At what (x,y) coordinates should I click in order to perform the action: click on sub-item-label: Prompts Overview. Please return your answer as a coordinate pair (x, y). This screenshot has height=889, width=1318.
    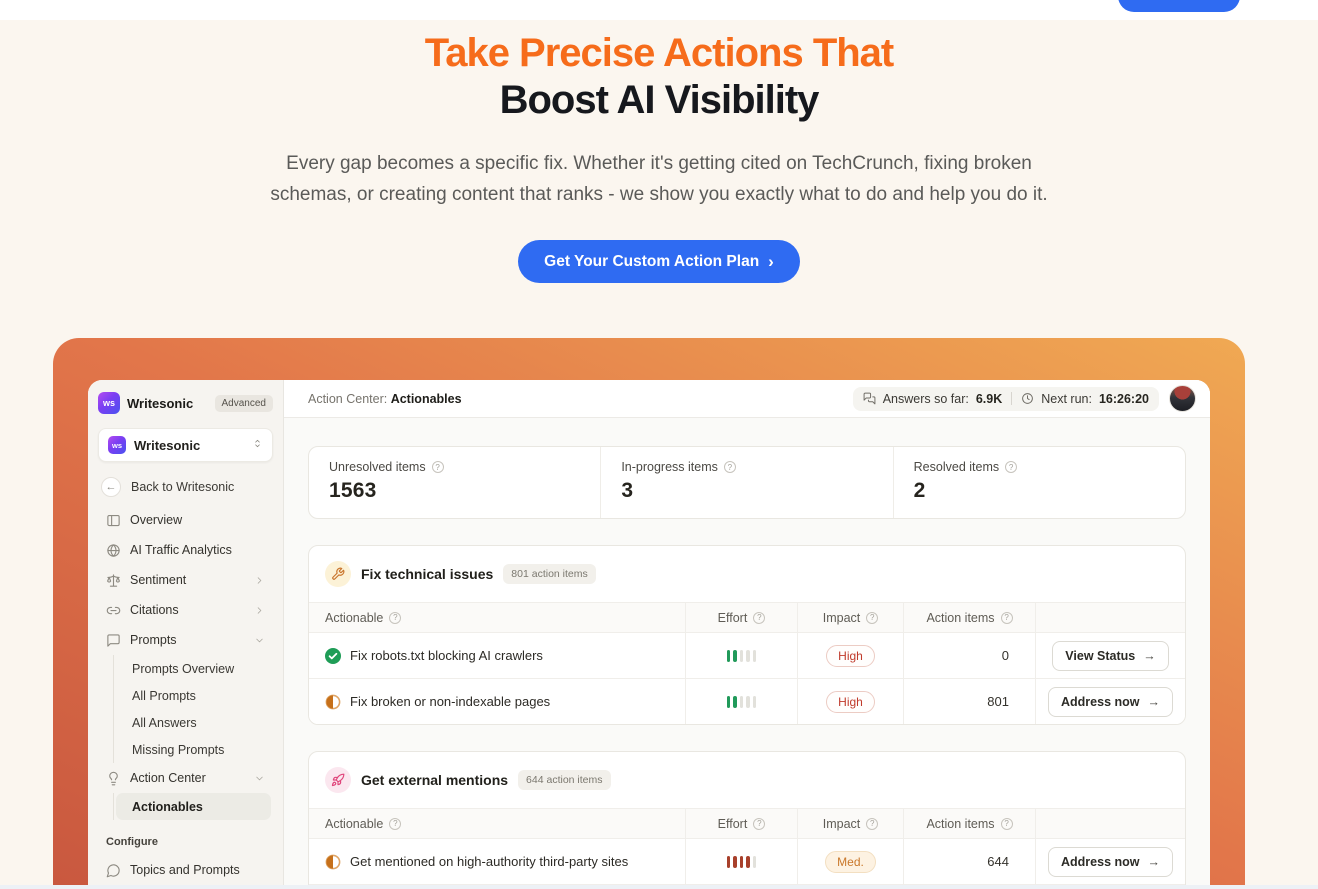
    Looking at the image, I should click on (183, 668).